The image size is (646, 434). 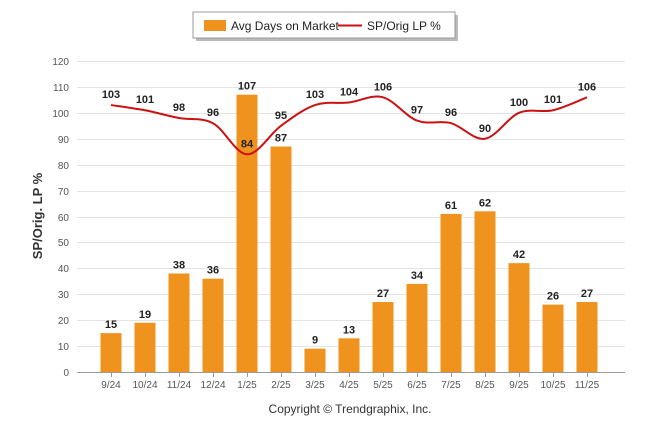 What do you see at coordinates (64, 295) in the screenshot?
I see `y-tick-label: 30` at bounding box center [64, 295].